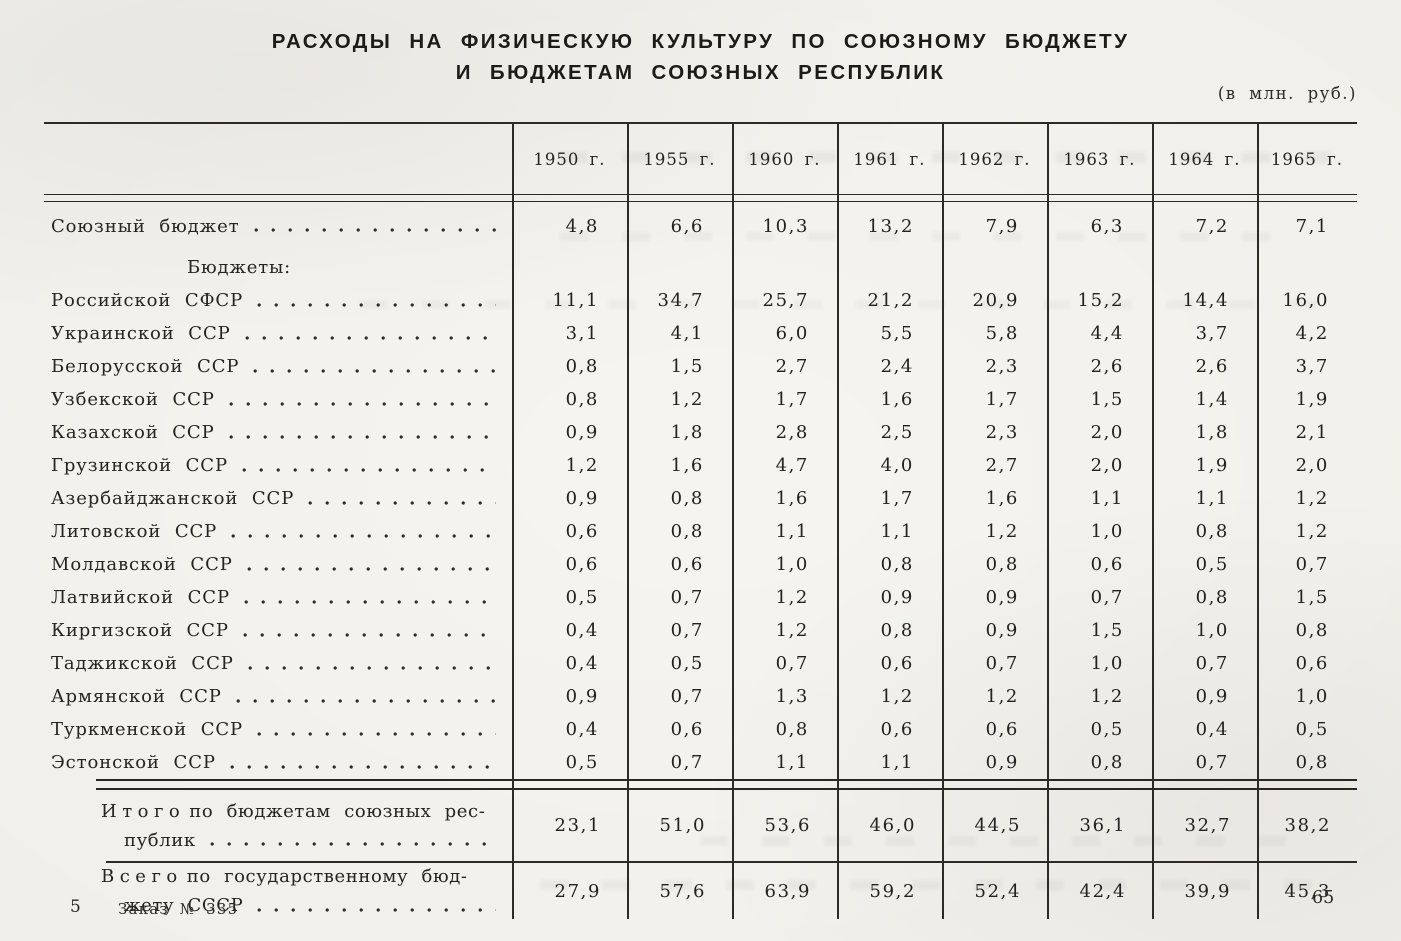  Describe the element at coordinates (133, 399) in the screenshot. I see `row-label: Узбекской ССР` at that location.